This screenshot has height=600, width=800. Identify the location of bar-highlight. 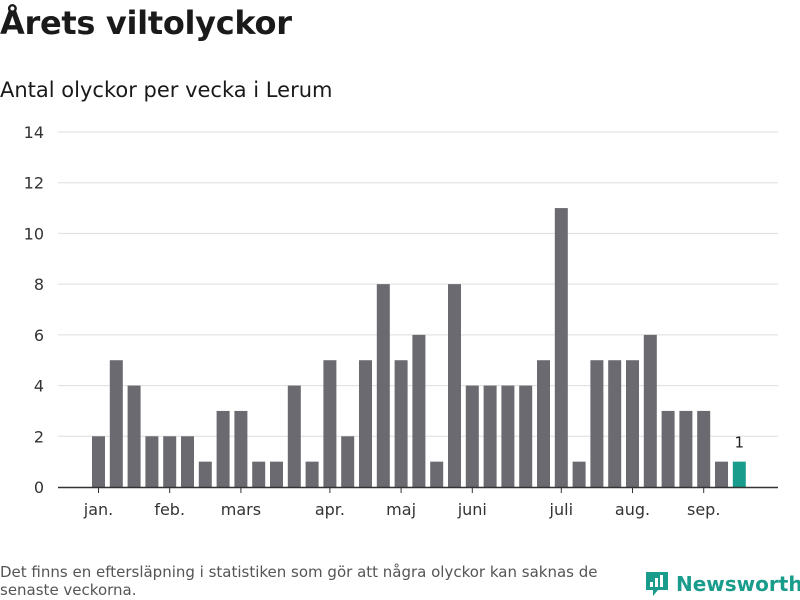
(739, 474).